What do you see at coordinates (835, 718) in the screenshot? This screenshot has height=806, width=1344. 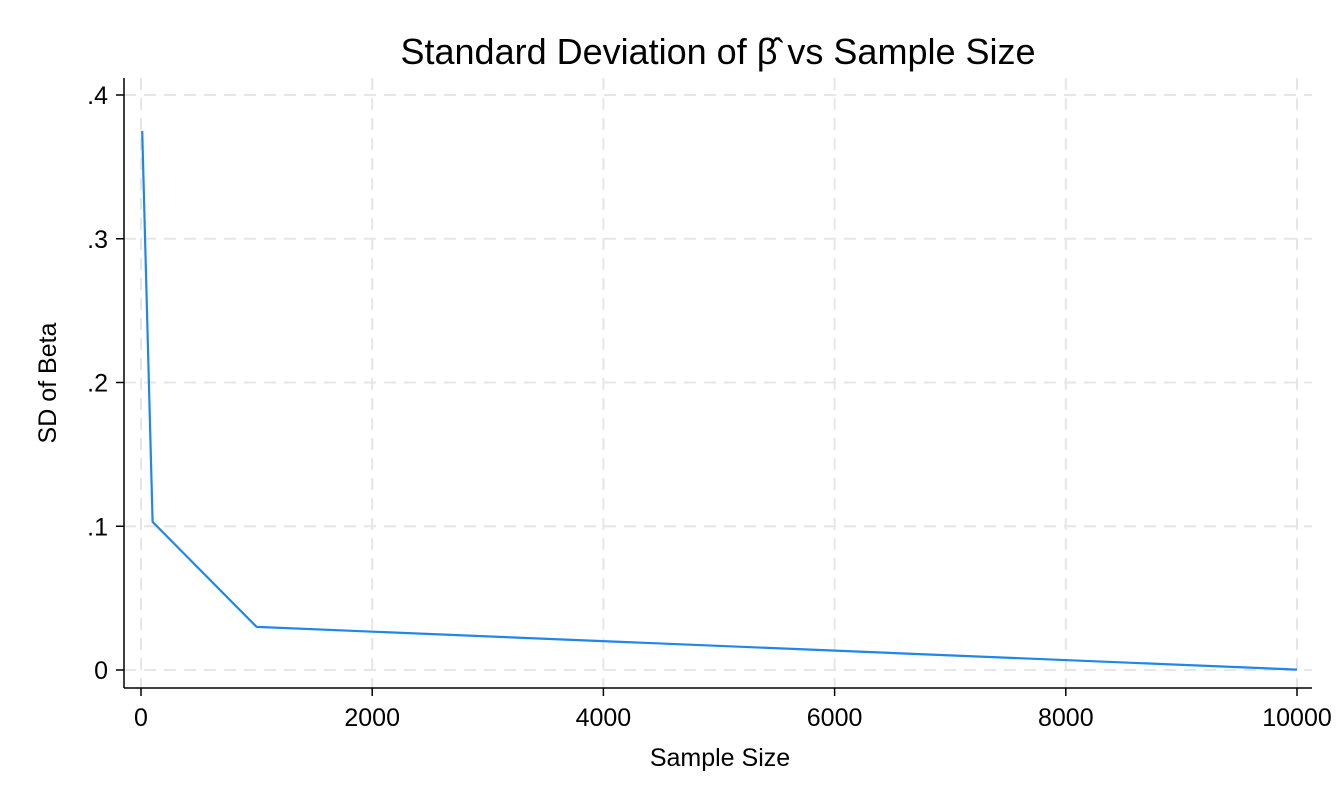 I see `x-tick-label-3: 6000` at bounding box center [835, 718].